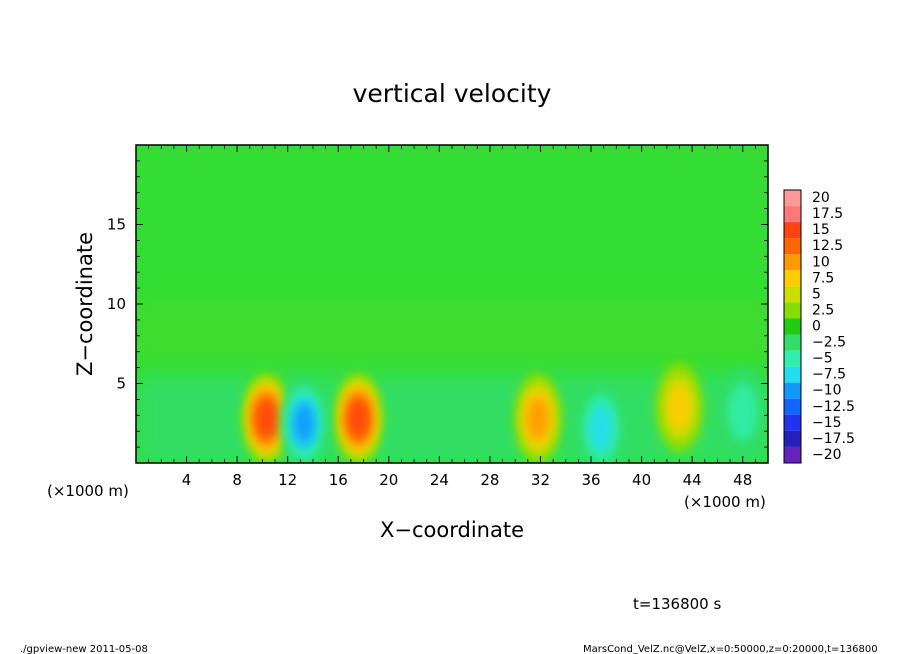 This screenshot has width=904, height=654. What do you see at coordinates (833, 407) in the screenshot?
I see `colorbar-label: −12.5` at bounding box center [833, 407].